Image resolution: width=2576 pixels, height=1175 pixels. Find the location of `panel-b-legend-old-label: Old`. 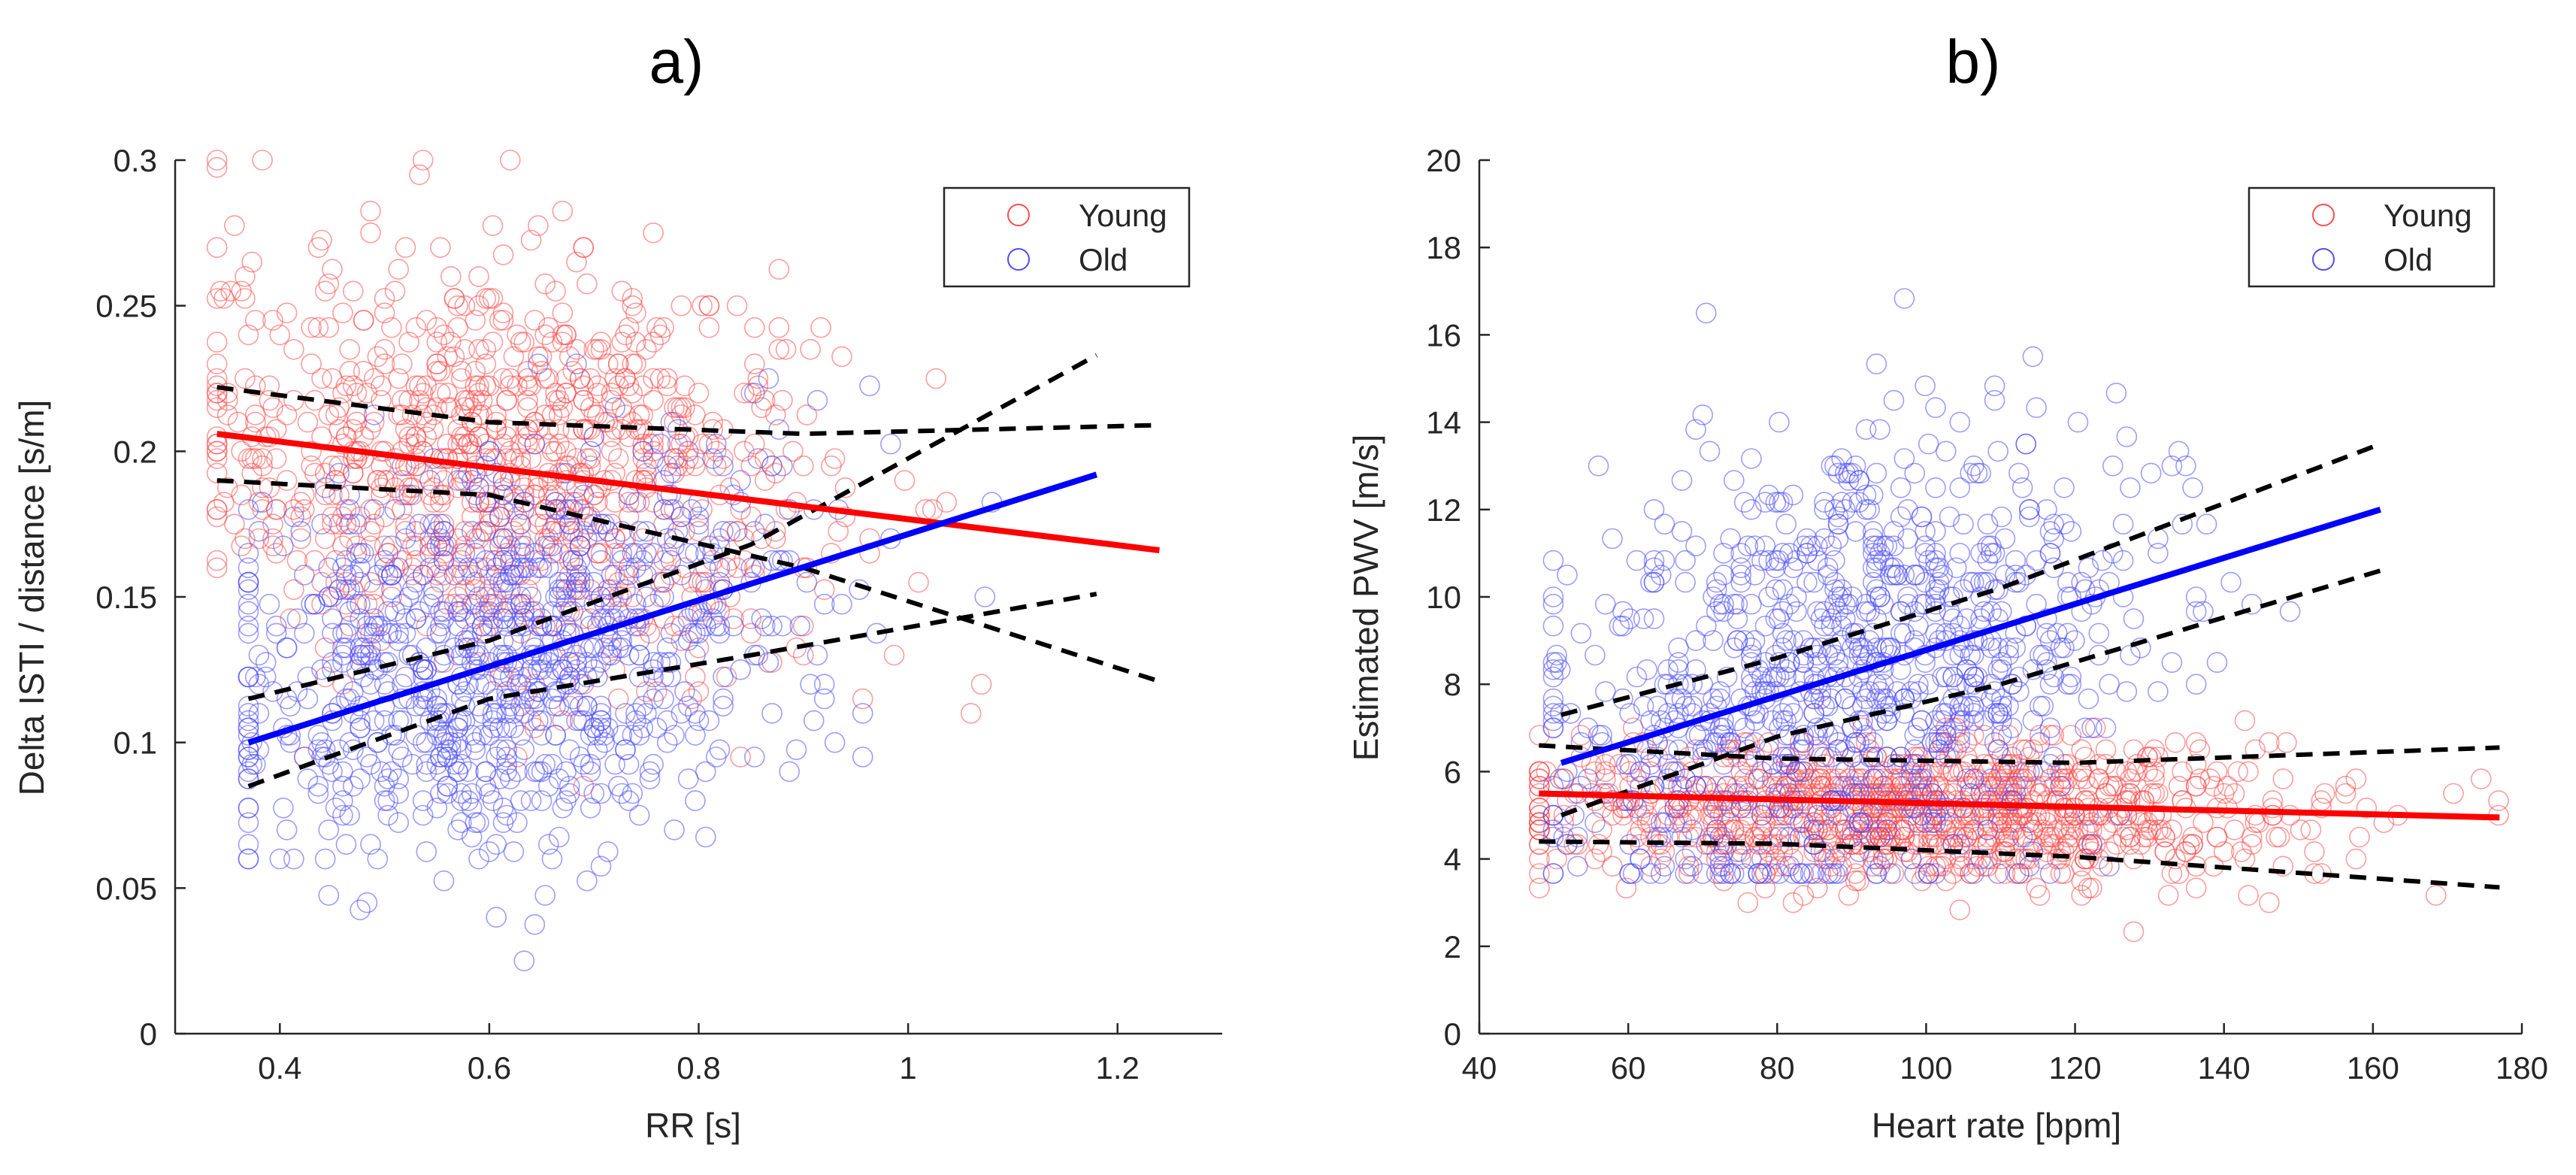

panel-b-legend-old-label: Old is located at coordinates (2408, 259).